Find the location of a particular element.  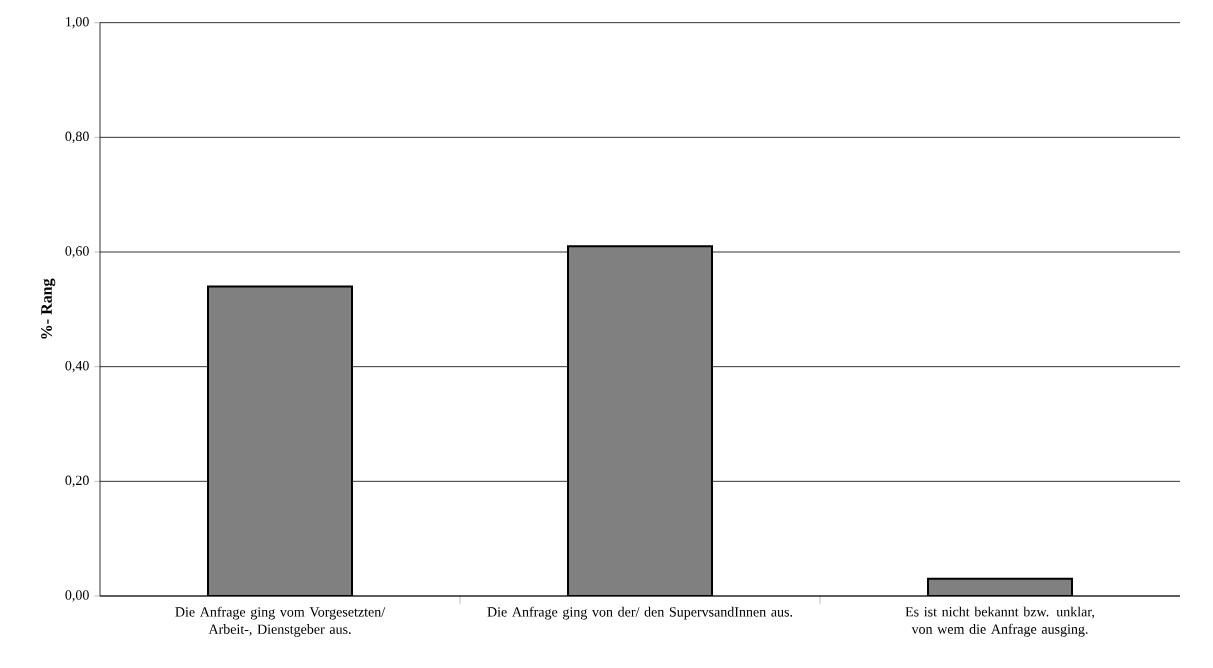

y-tick-label: 0,20 is located at coordinates (77, 481).